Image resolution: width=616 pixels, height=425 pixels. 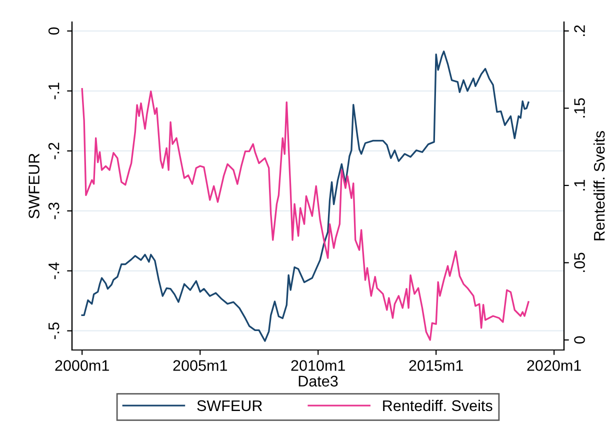 I want to click on y2-tick-label: .2, so click(x=579, y=30).